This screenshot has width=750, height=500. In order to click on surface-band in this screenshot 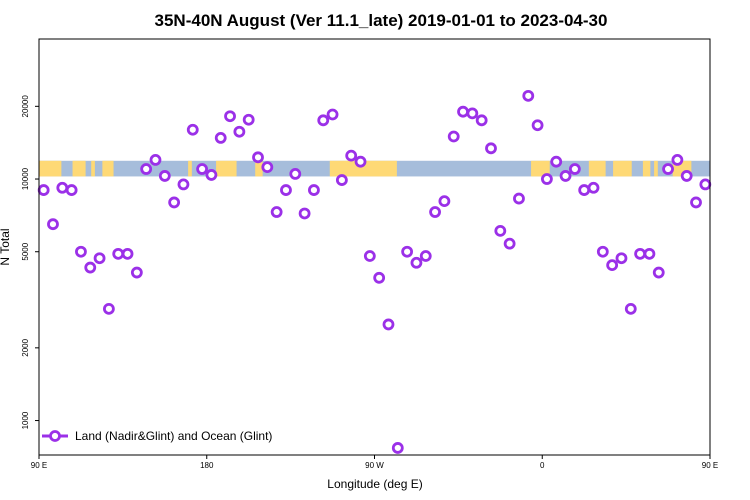, I will do `click(374, 168)`.